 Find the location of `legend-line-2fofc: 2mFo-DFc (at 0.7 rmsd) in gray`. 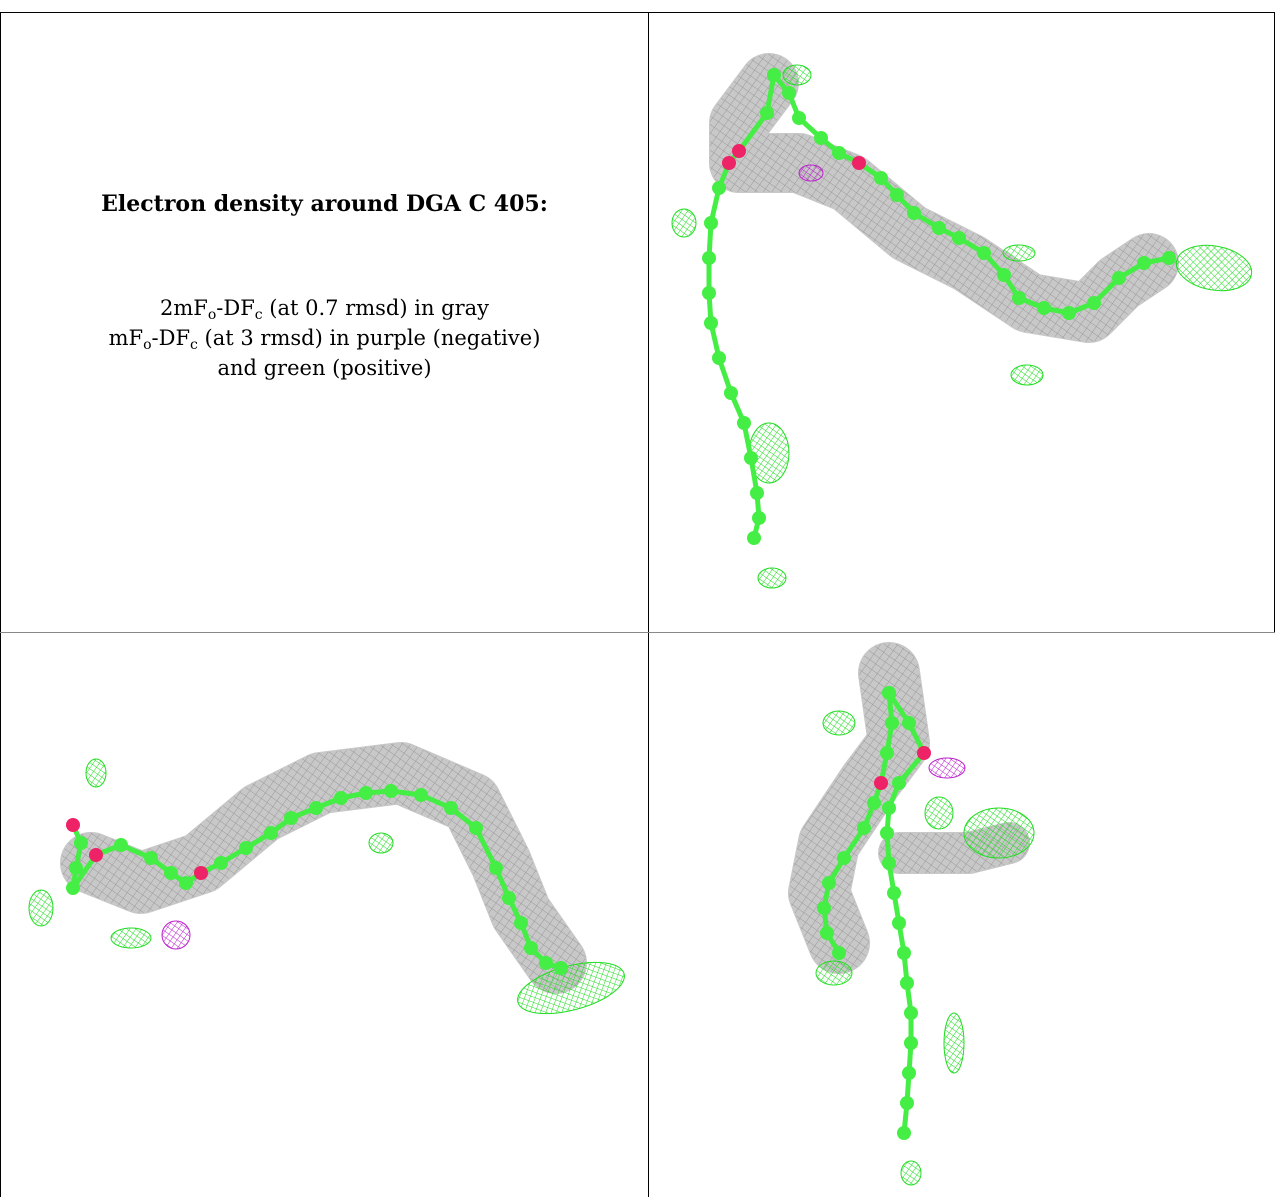

legend-line-2fofc: 2mFo-DFc (at 0.7 rmsd) in gray is located at coordinates (324, 309).